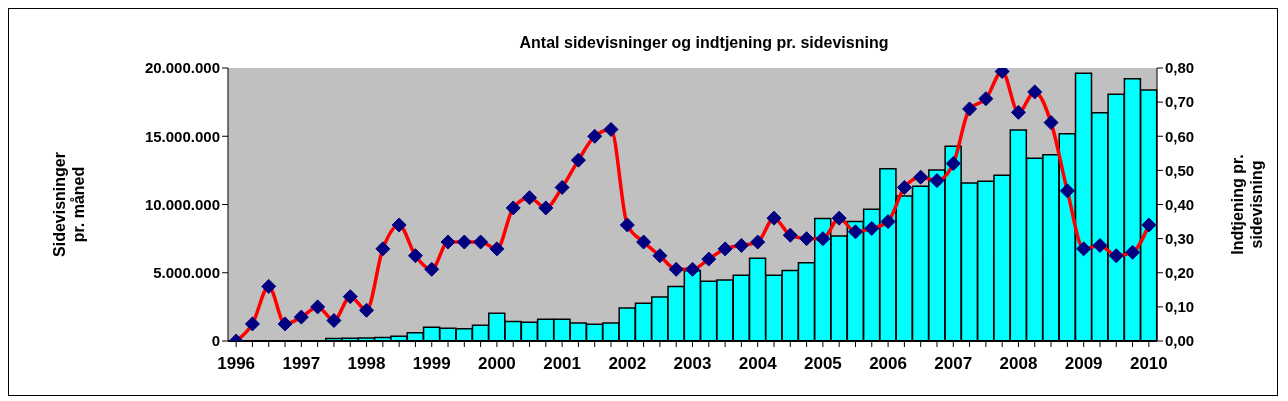 The width and height of the screenshot is (1288, 401). I want to click on x-tick-label: 1999, so click(431, 364).